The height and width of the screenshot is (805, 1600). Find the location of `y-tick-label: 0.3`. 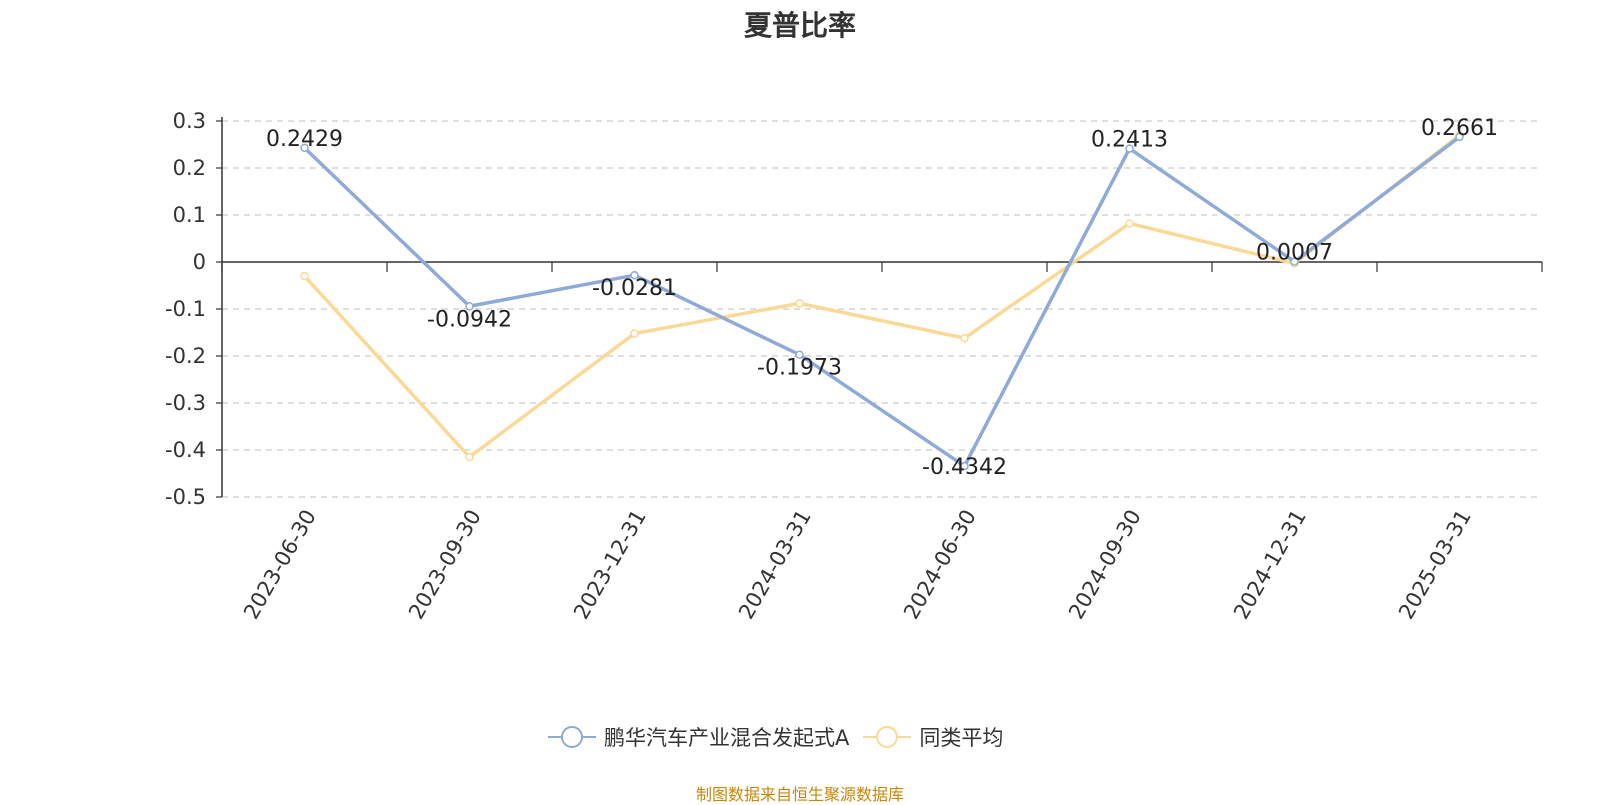

y-tick-label: 0.3 is located at coordinates (189, 121).